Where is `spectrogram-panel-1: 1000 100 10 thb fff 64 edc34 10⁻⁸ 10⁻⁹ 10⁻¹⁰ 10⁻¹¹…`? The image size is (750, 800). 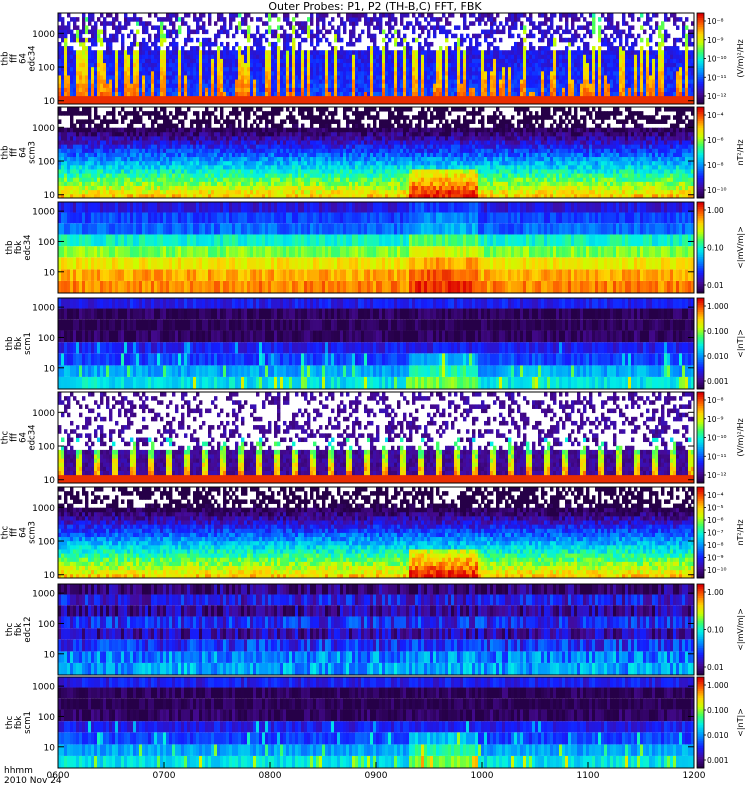 spectrogram-panel-1: 1000 100 10 thb fff 64 edc34 10⁻⁸ 10⁻⁹ 10⁻¹⁰ 10⁻¹¹… is located at coordinates (373, 59).